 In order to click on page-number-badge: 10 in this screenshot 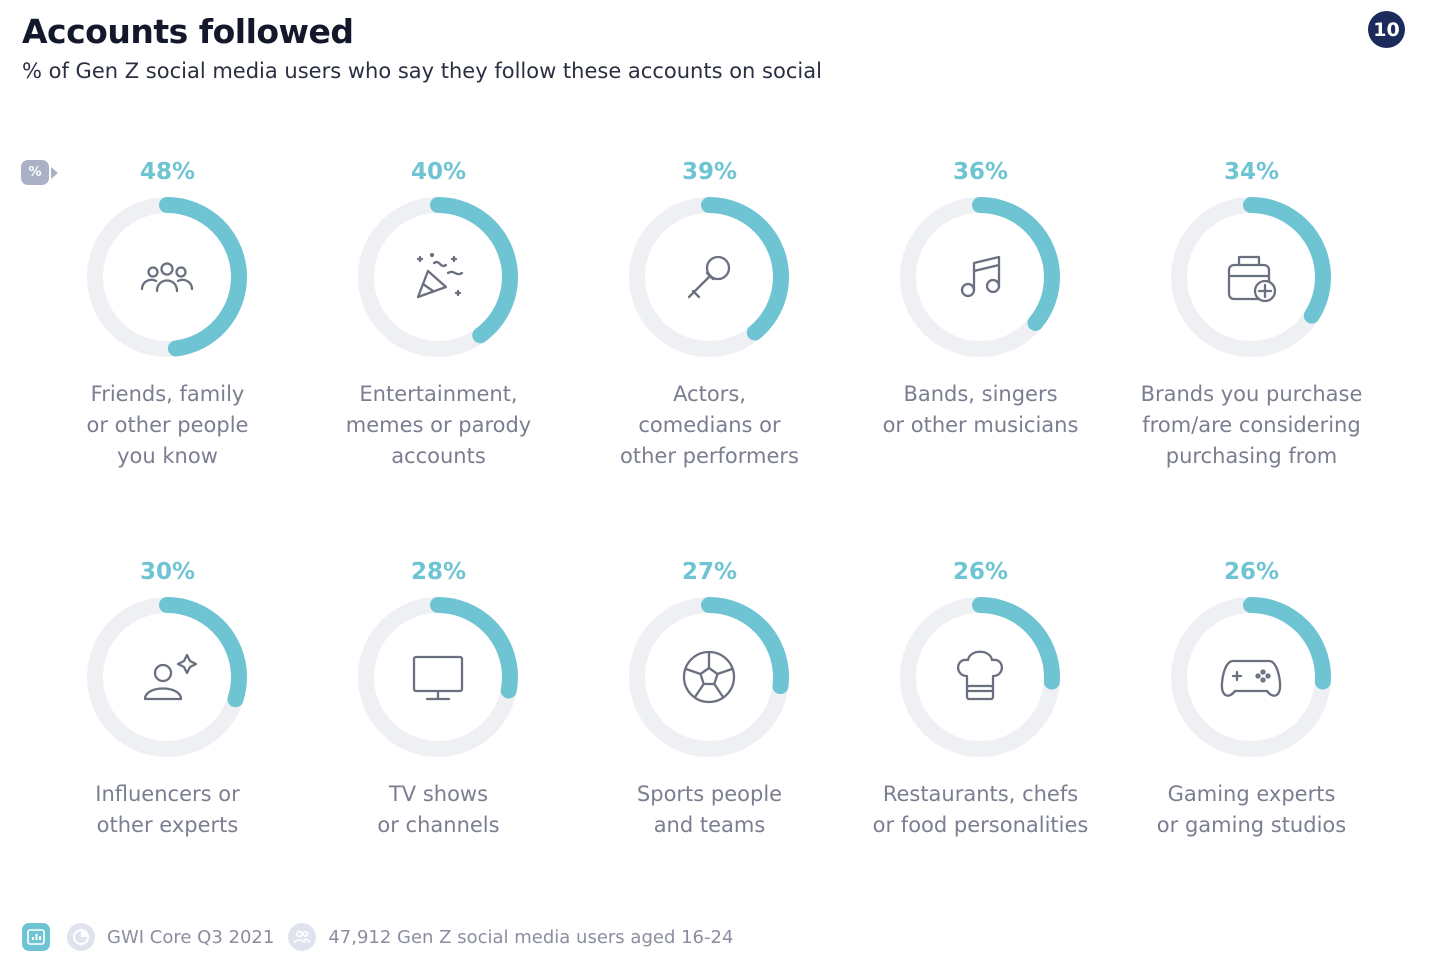, I will do `click(1386, 29)`.